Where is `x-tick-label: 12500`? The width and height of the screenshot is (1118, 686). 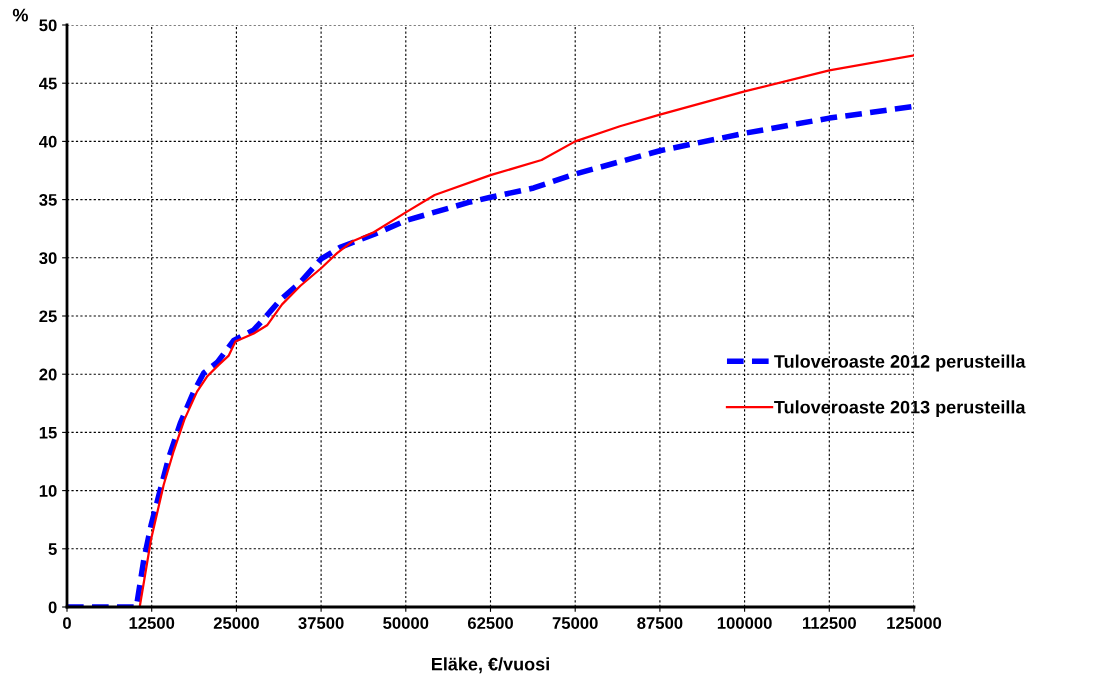
x-tick-label: 12500 is located at coordinates (152, 623).